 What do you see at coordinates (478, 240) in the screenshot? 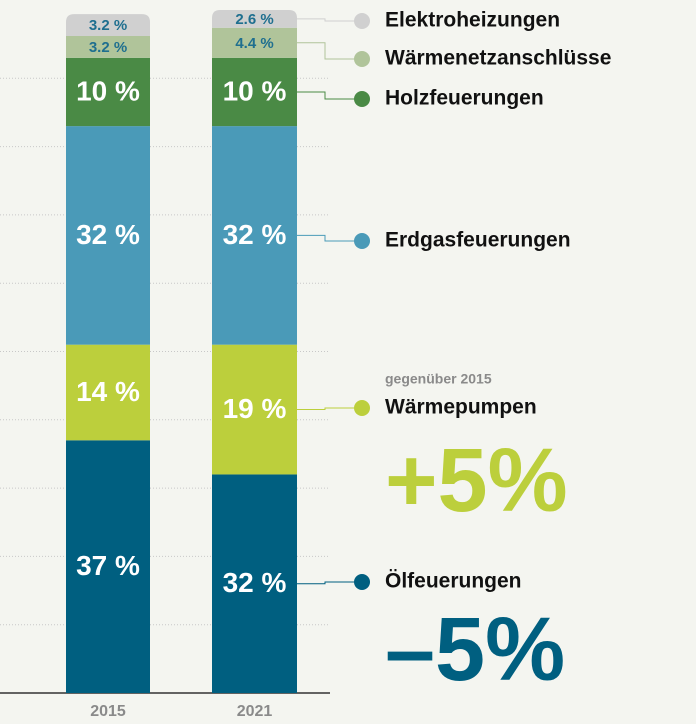
I see `legend-label: Erdgasfeuerungen` at bounding box center [478, 240].